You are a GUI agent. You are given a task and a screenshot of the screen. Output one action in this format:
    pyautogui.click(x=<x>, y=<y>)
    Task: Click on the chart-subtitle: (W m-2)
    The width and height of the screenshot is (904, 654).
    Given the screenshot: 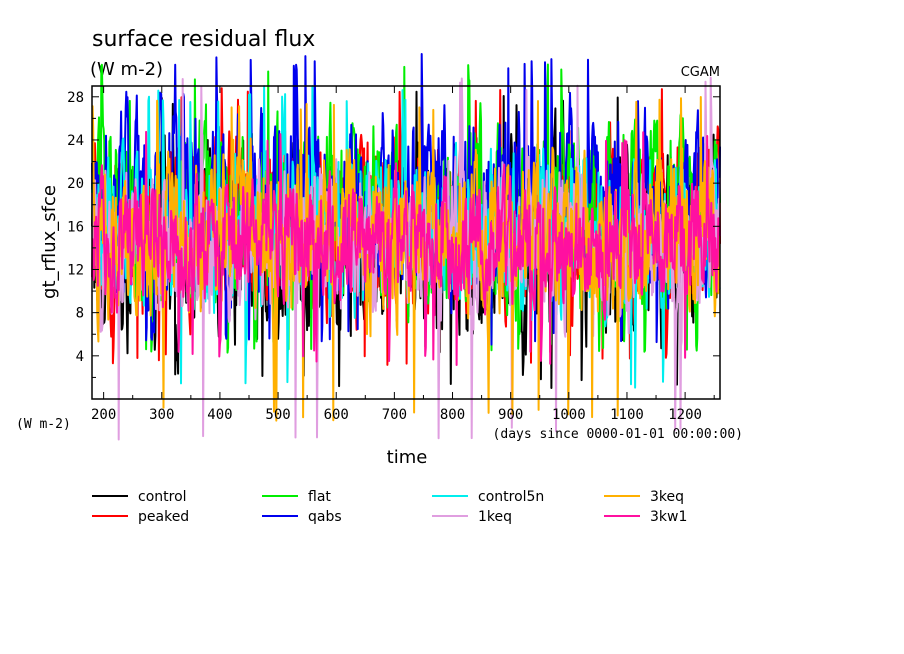 What is the action you would take?
    pyautogui.click(x=126, y=69)
    